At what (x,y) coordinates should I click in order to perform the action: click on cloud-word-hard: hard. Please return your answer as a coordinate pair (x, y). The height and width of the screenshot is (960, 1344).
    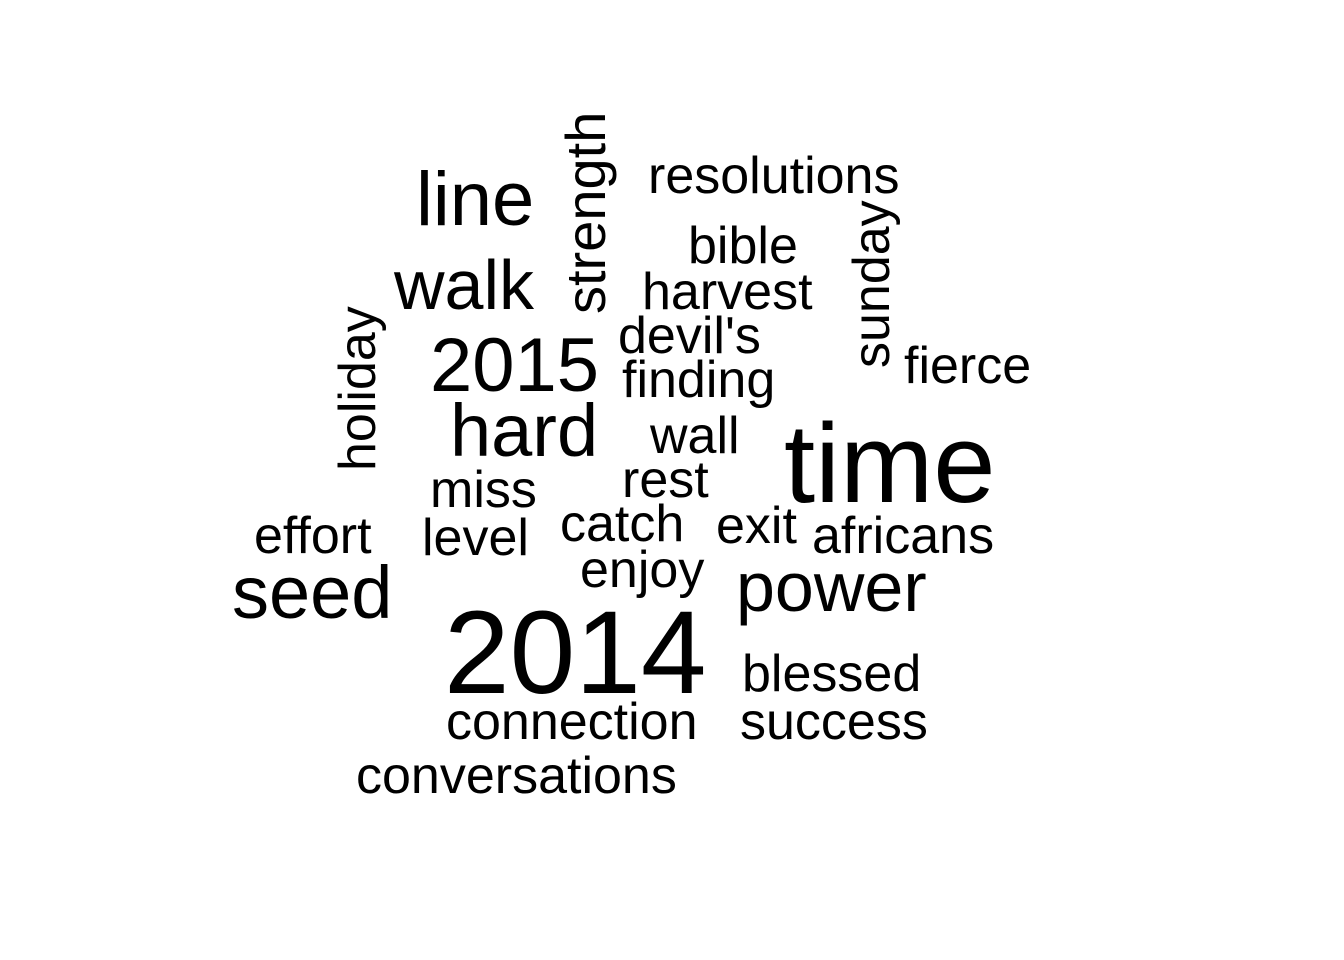
    Looking at the image, I should click on (524, 430).